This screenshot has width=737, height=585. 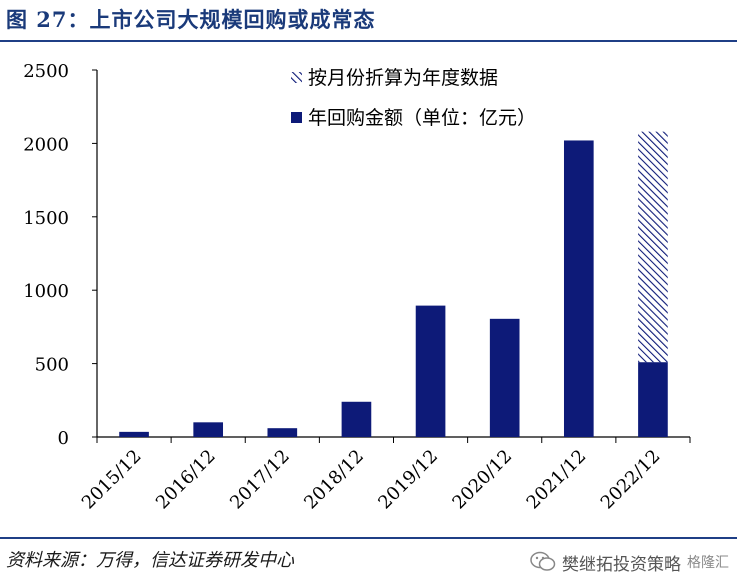 I want to click on watermark-logo: 格隆汇, so click(x=708, y=563).